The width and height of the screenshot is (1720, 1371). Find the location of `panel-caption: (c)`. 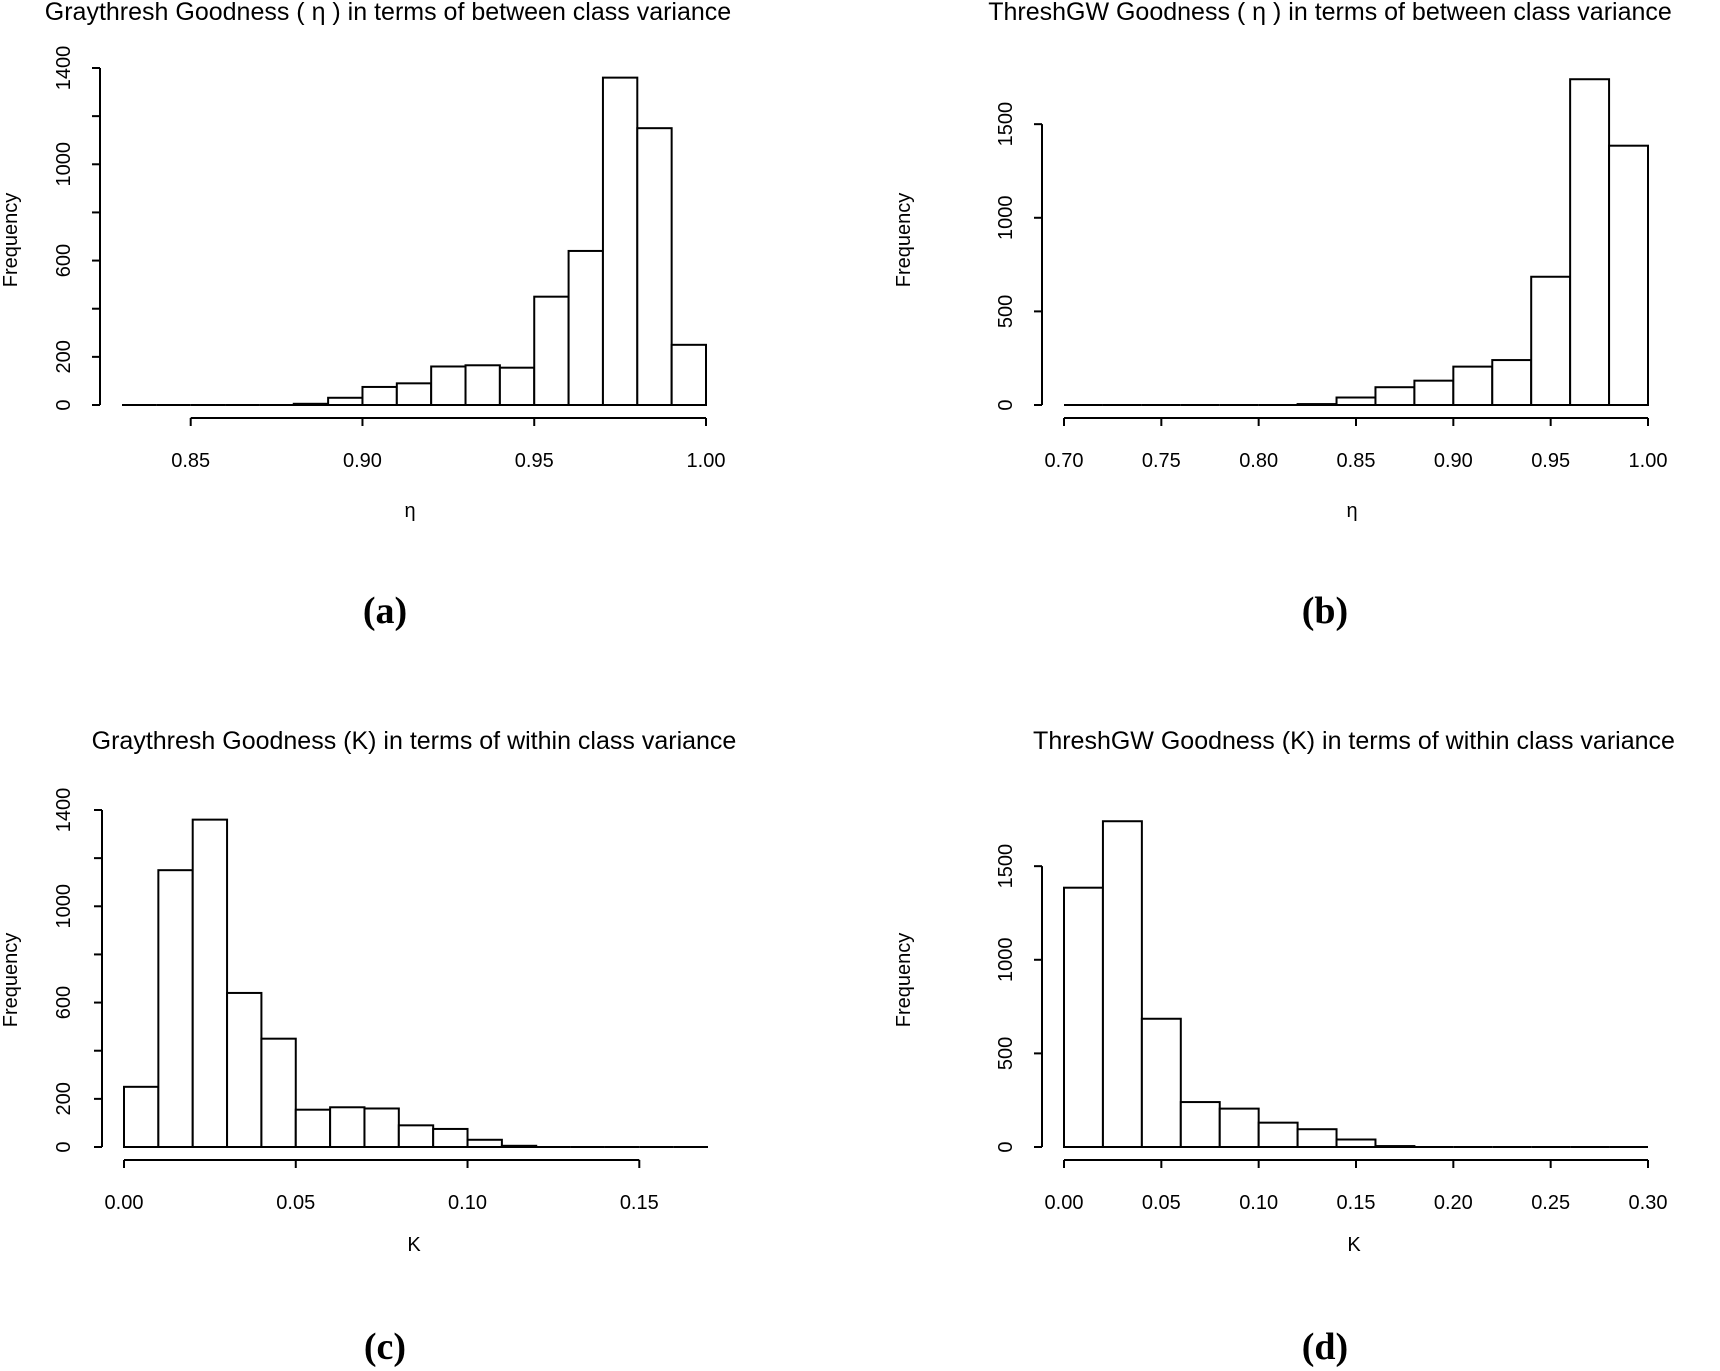

panel-caption: (c) is located at coordinates (385, 1347).